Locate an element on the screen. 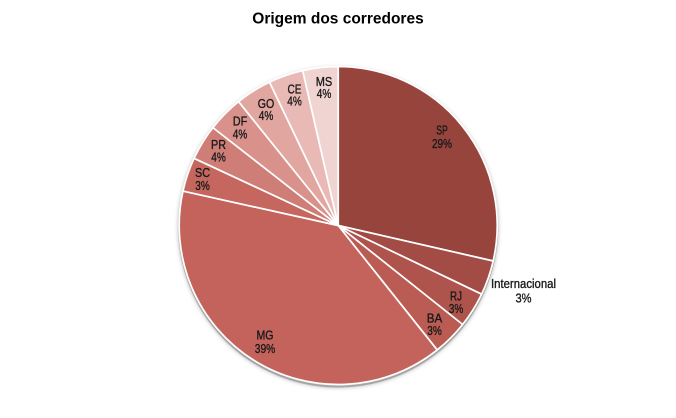  svg-text: SP is located at coordinates (442, 130).